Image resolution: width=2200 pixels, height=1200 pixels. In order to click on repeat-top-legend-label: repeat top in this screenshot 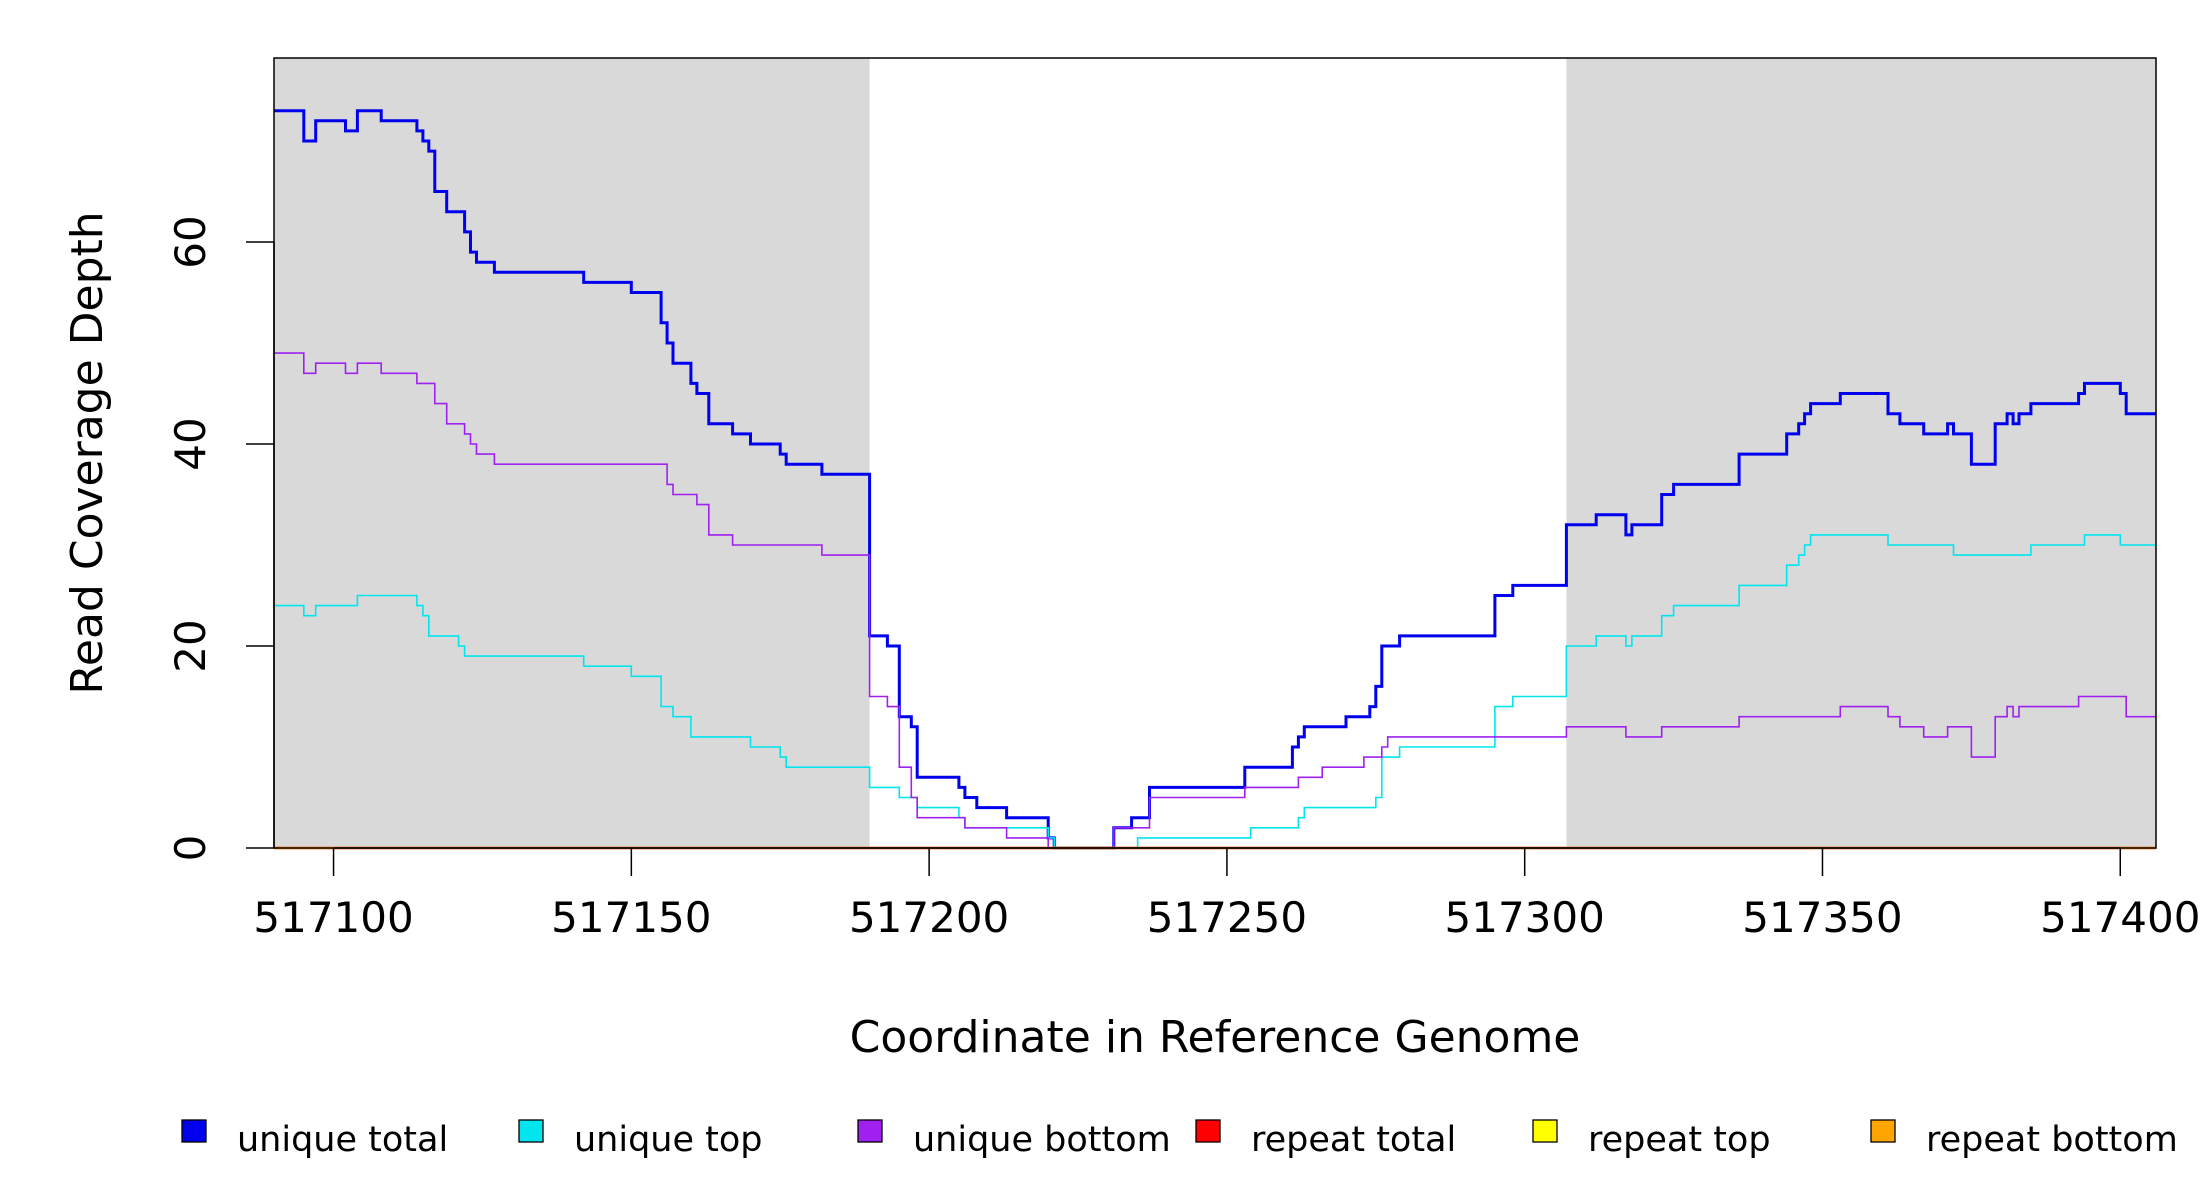, I will do `click(1679, 1140)`.